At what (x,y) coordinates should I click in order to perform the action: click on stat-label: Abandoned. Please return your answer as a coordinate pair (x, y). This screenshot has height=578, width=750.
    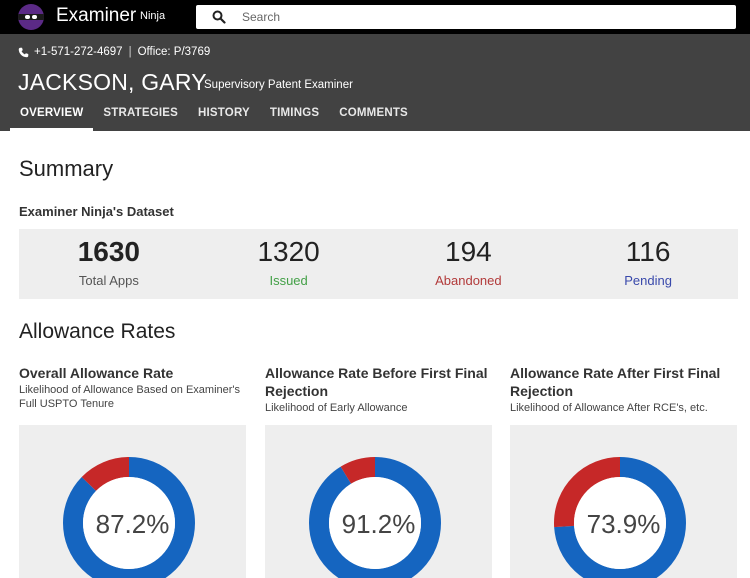
    Looking at the image, I should click on (468, 280).